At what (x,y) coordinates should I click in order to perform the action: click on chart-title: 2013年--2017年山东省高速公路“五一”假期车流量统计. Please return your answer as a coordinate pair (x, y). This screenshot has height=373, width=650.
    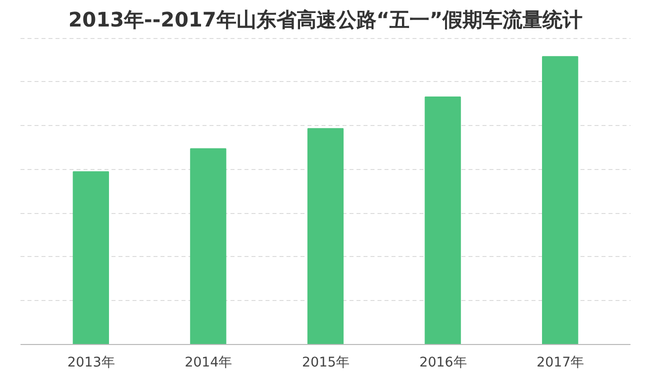
    Looking at the image, I should click on (325, 20).